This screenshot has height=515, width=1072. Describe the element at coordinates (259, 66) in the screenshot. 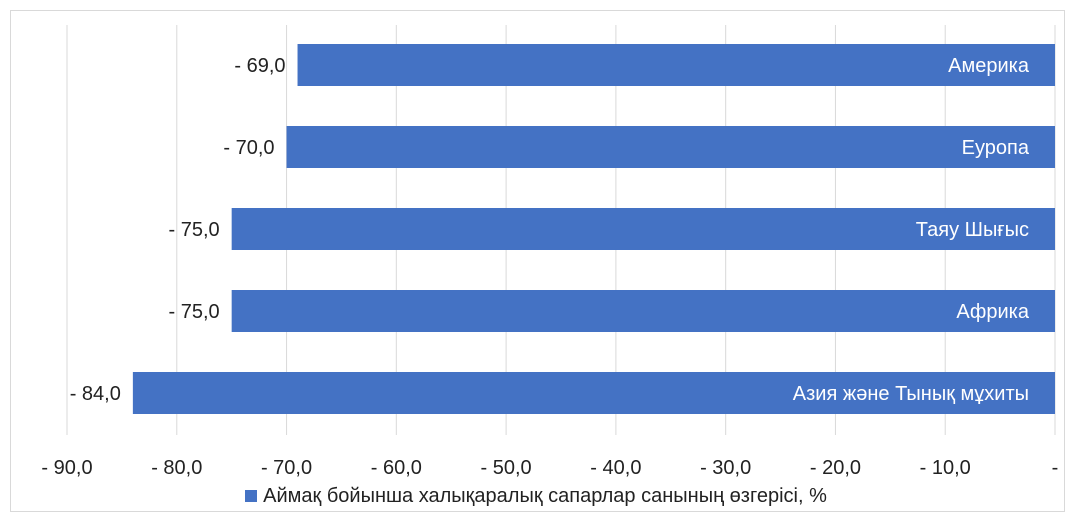

I see `data-label: - 69,0` at that location.